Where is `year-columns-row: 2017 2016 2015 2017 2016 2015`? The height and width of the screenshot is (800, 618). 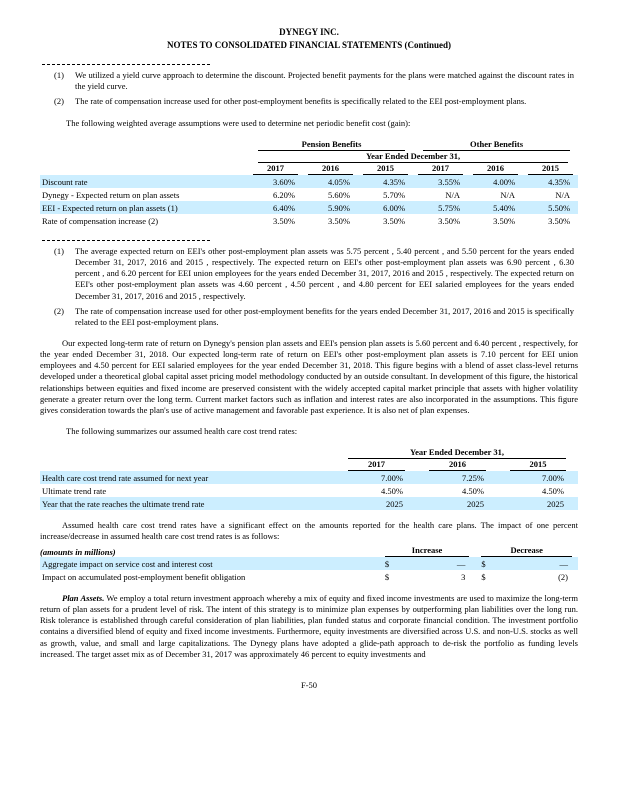
year-columns-row: 2017 2016 2015 2017 2016 2015 is located at coordinates (309, 169).